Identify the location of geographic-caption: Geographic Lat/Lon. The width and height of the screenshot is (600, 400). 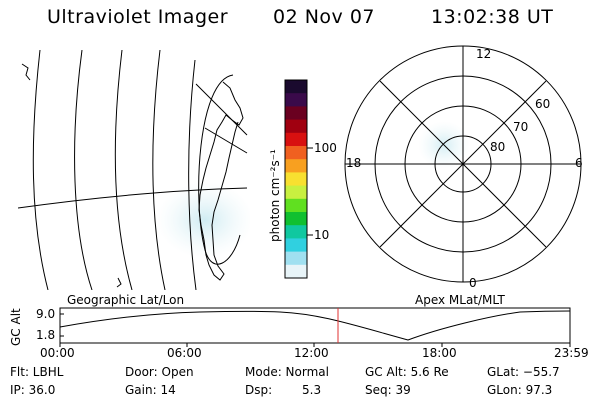
(126, 300).